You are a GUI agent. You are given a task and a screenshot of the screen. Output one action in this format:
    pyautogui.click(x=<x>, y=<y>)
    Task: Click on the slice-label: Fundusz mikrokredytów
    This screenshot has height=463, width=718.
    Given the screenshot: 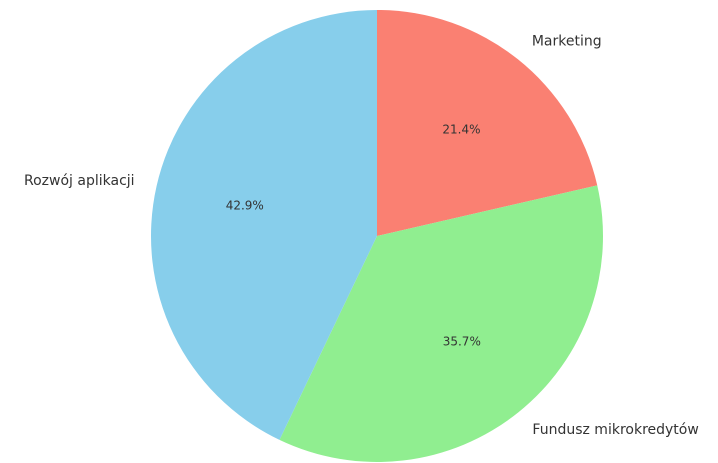 What is the action you would take?
    pyautogui.click(x=615, y=430)
    